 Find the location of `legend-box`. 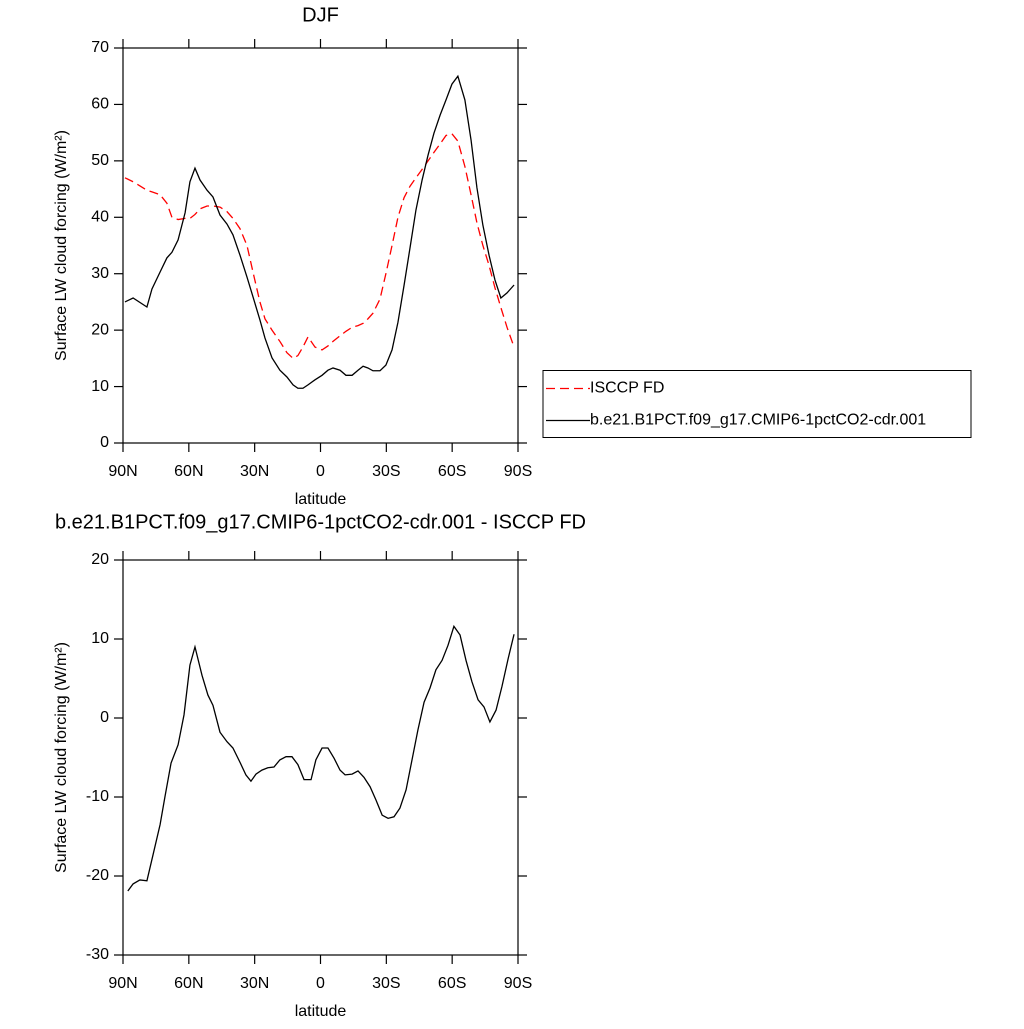

legend-box is located at coordinates (757, 404).